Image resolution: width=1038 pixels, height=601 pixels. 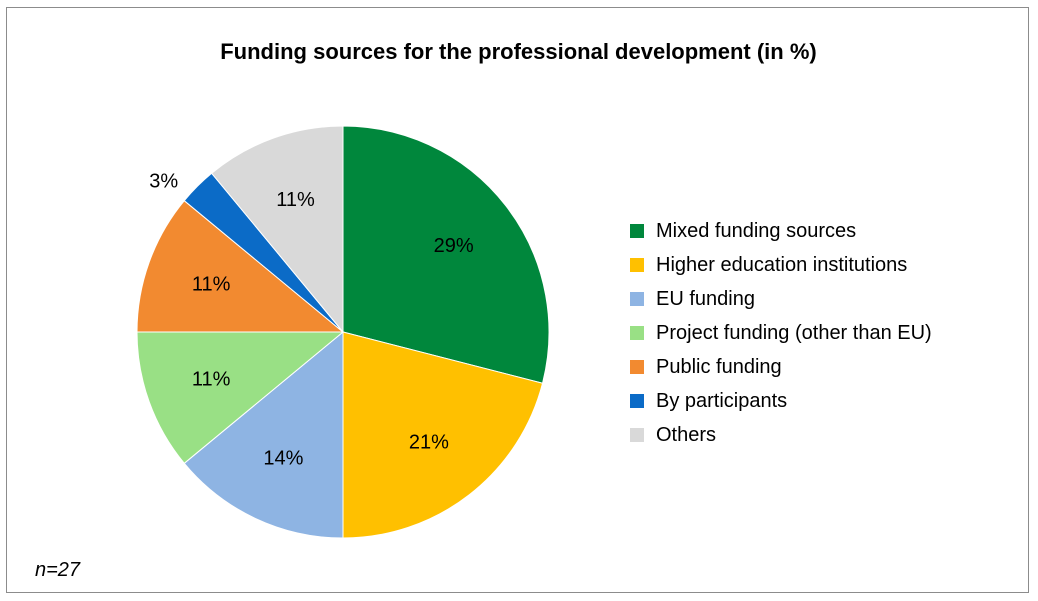 What do you see at coordinates (719, 367) in the screenshot?
I see `legend-label: Public funding` at bounding box center [719, 367].